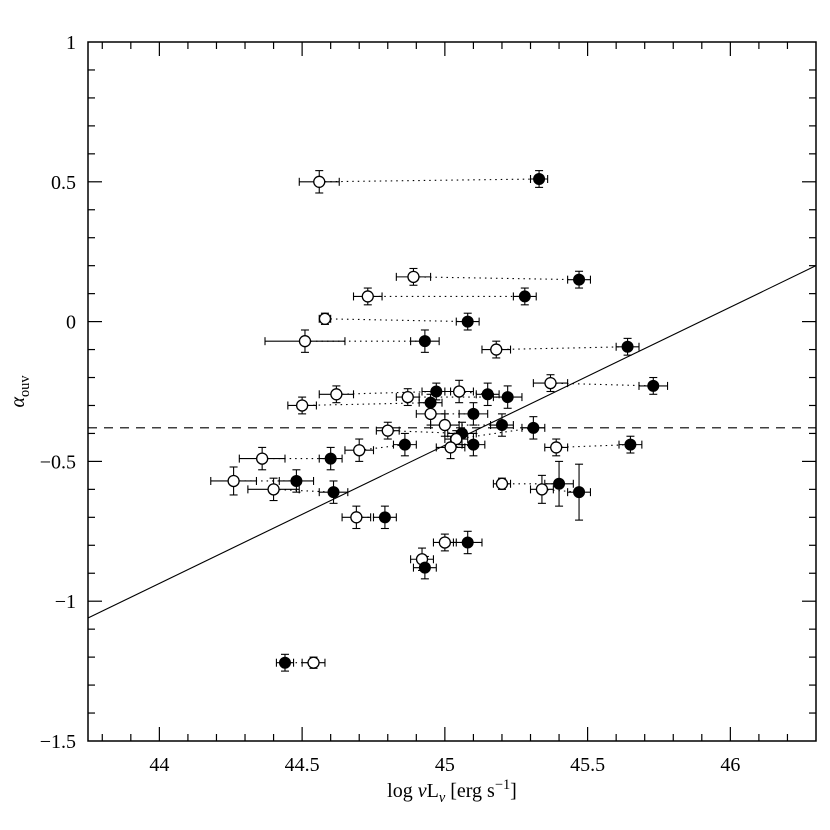 This screenshot has height=830, width=830. Describe the element at coordinates (452, 791) in the screenshot. I see `svg-text: log νLν [erg s−1]` at that location.